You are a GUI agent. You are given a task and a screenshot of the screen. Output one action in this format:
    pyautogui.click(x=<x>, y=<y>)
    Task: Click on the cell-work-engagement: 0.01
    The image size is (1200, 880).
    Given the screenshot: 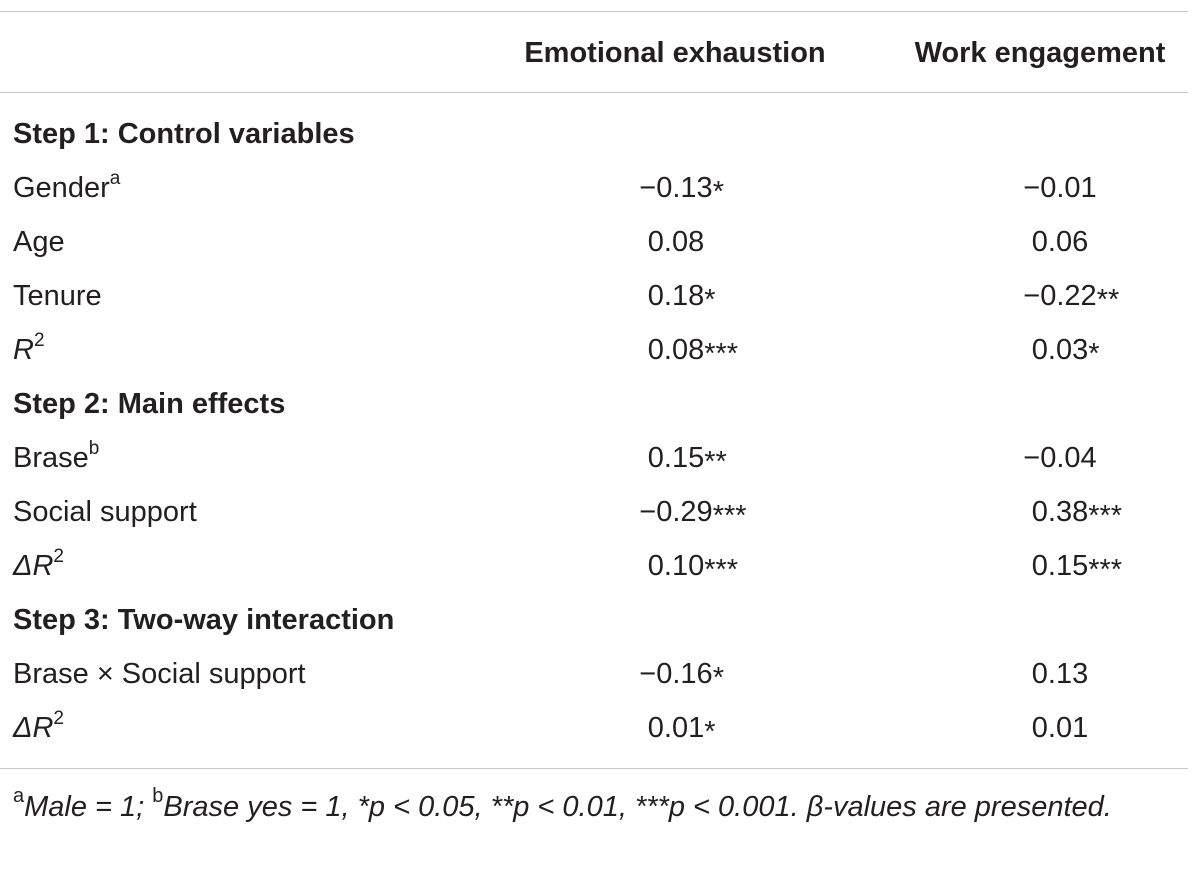 What is the action you would take?
    pyautogui.click(x=1060, y=728)
    